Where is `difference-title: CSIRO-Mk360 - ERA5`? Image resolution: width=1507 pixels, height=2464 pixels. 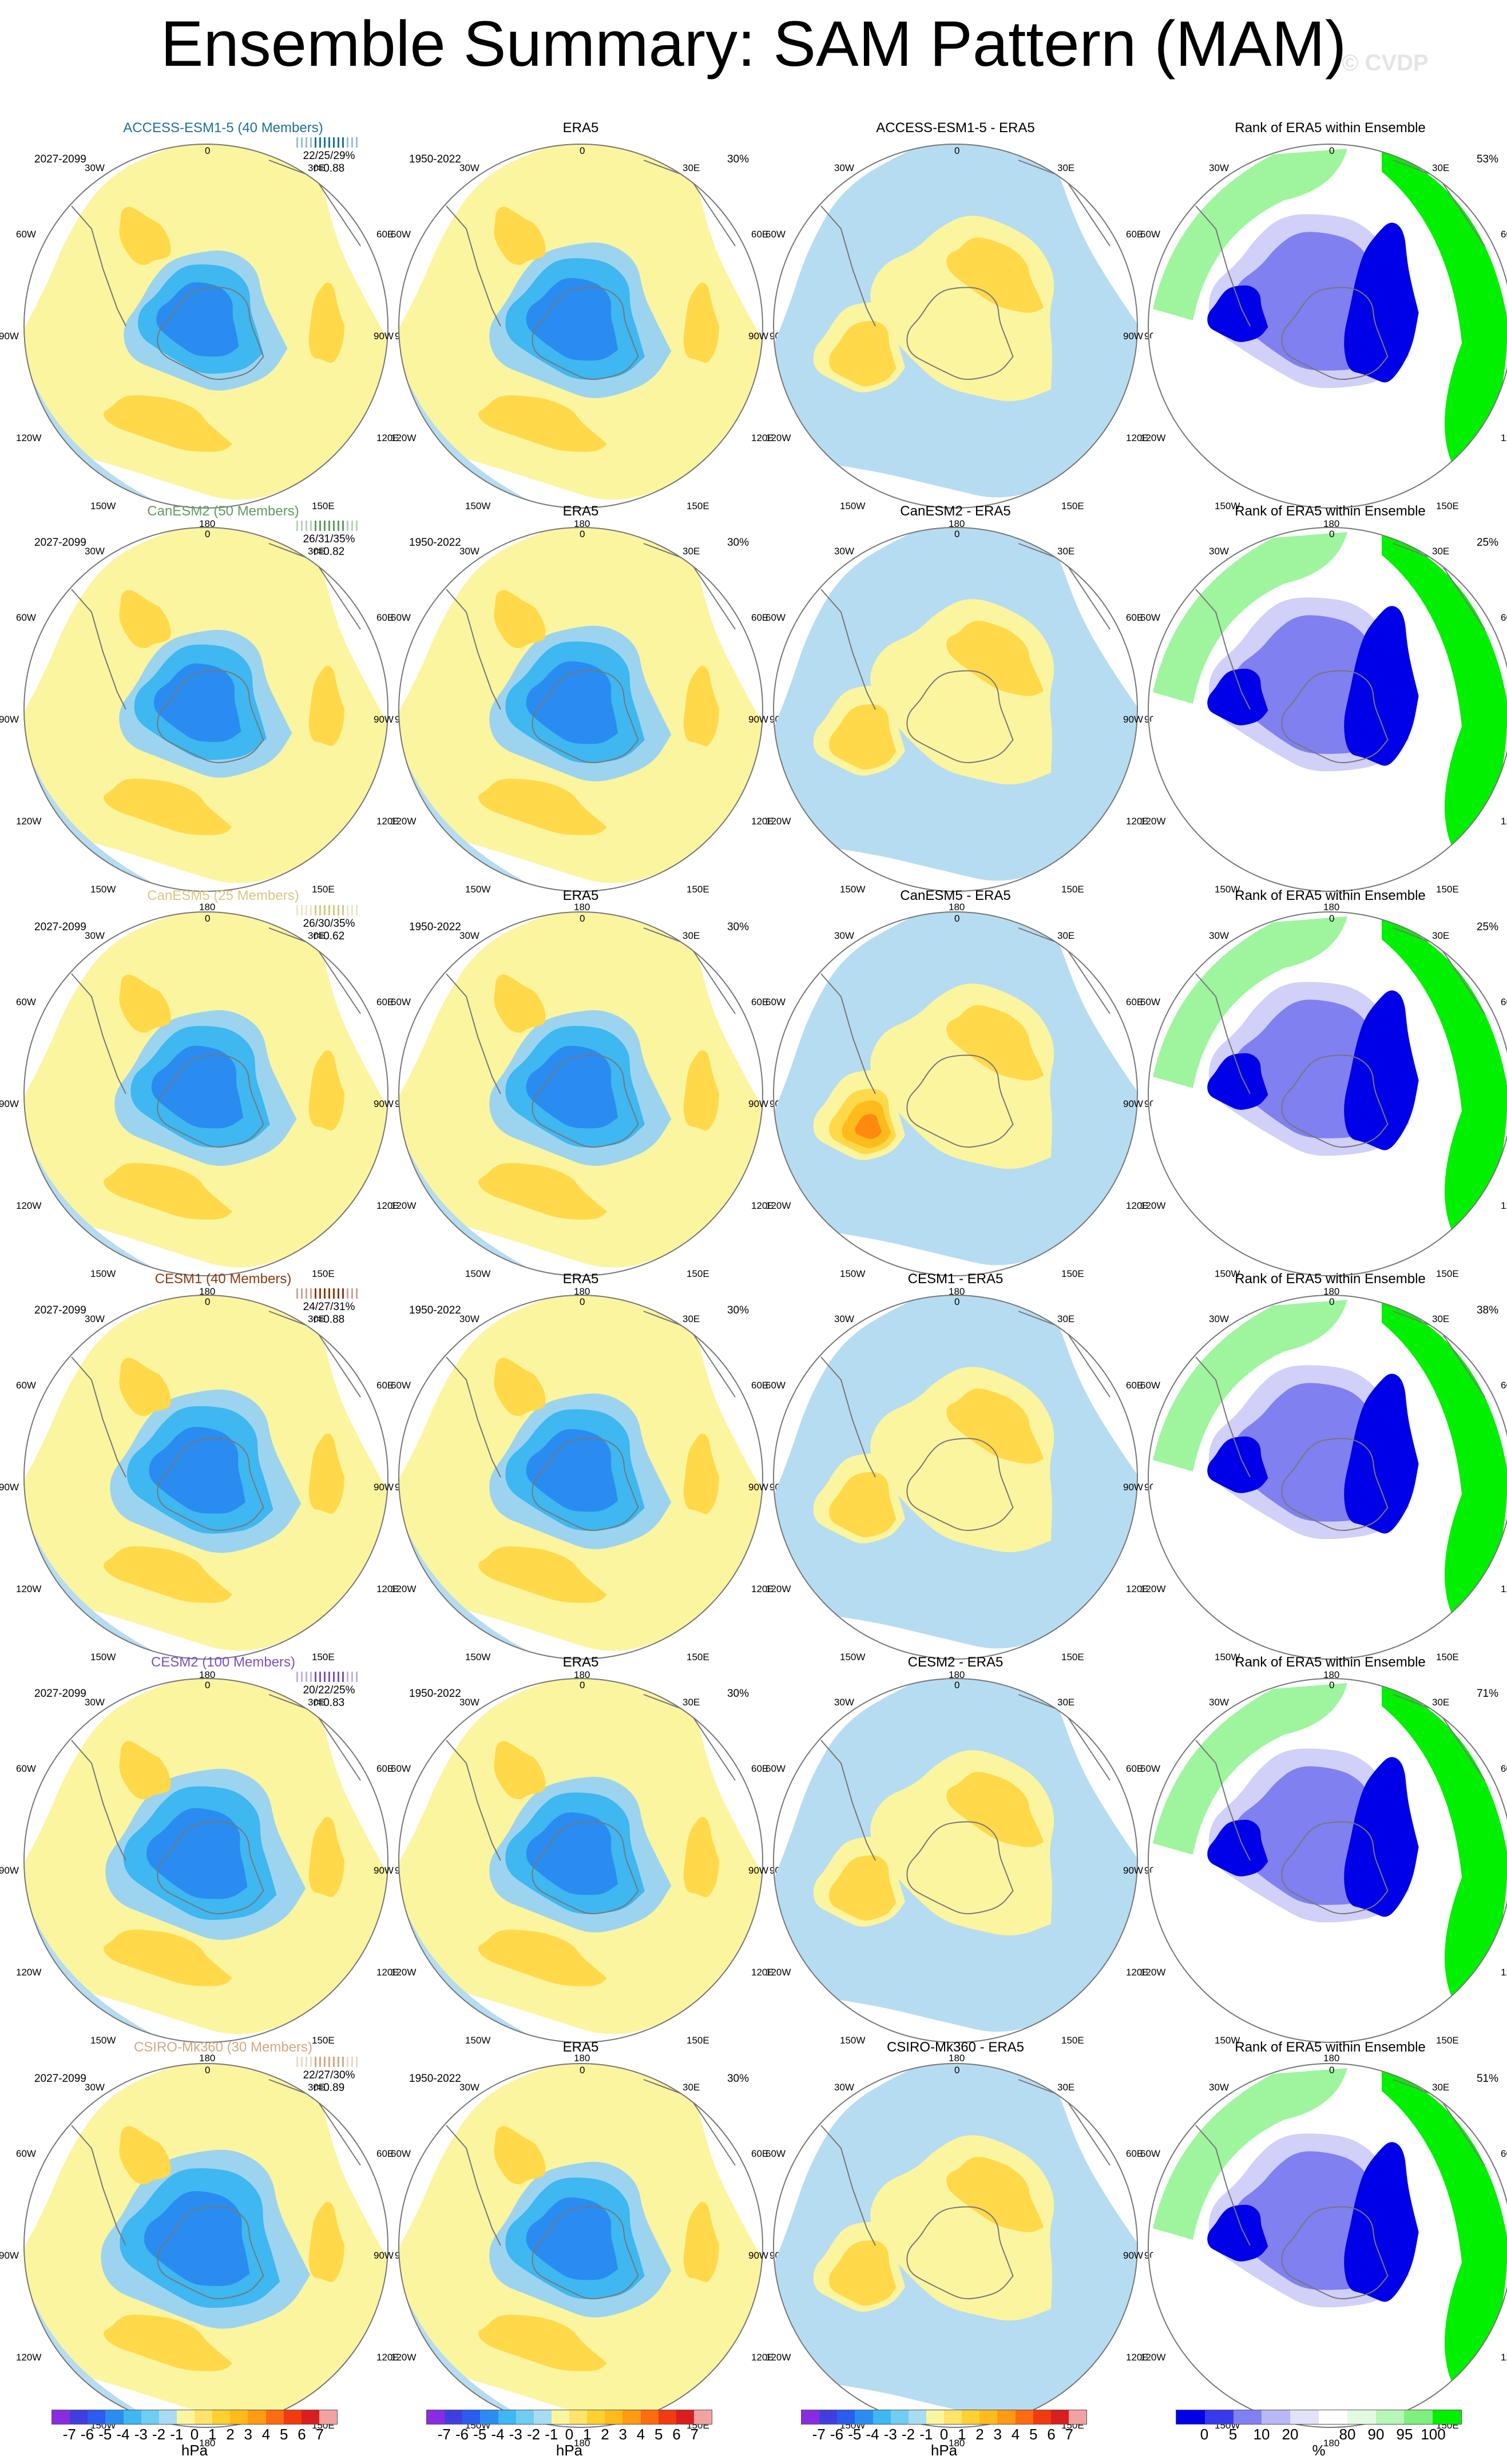
difference-title: CSIRO-Mk360 - ERA5 is located at coordinates (955, 2047).